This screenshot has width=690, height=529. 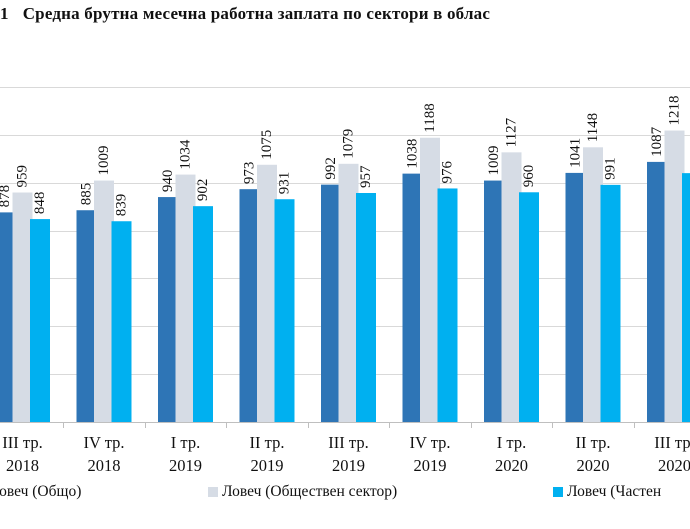 I want to click on data-label: 940, so click(x=168, y=181).